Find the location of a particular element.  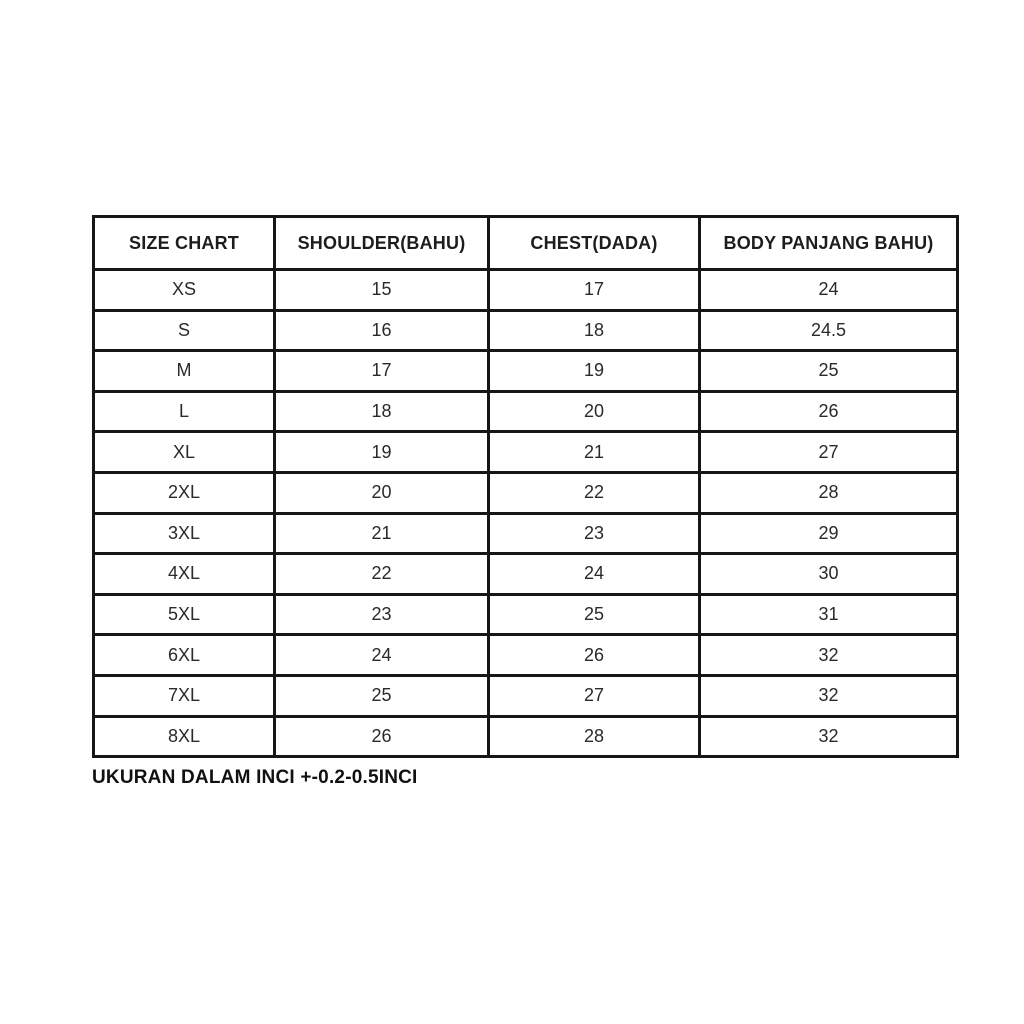

chest-value-cell: 26 is located at coordinates (594, 655).